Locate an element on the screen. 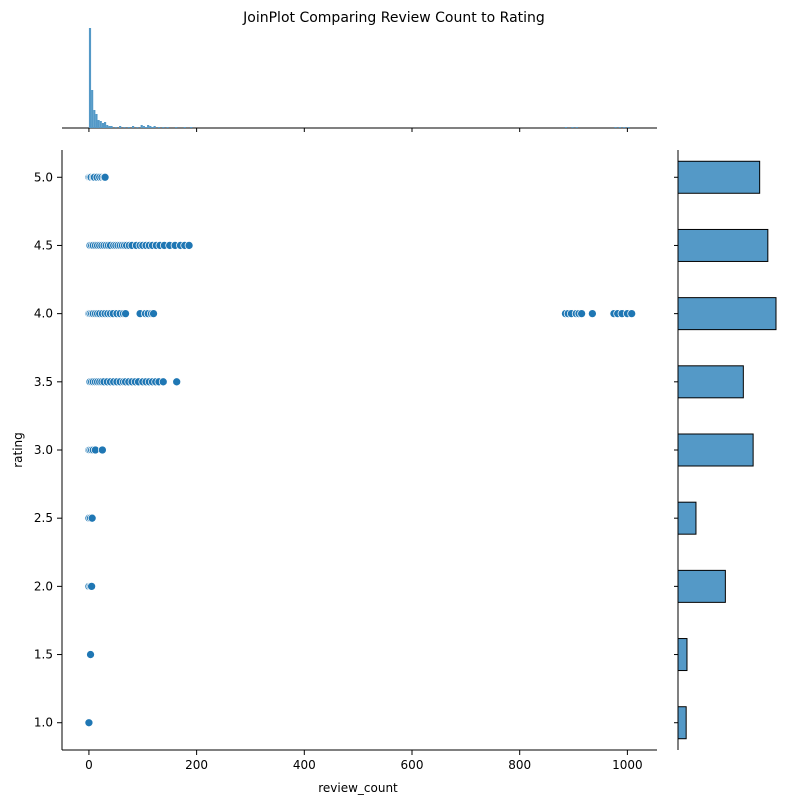 The width and height of the screenshot is (790, 804). y-tick-label: 5.0 is located at coordinates (43, 177).